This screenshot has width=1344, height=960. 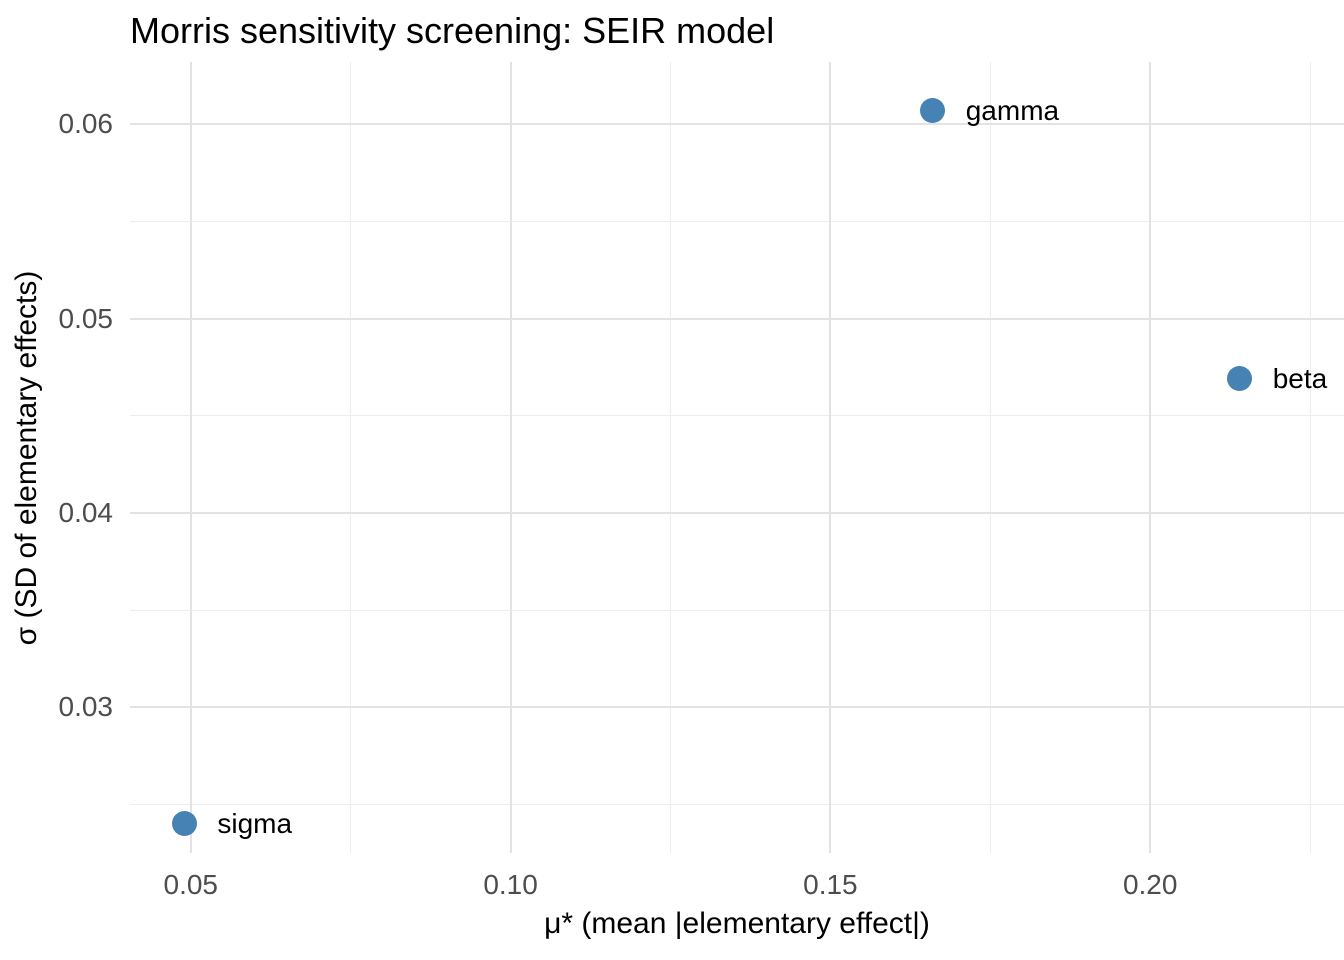 I want to click on data-point-gamma, so click(x=933, y=111).